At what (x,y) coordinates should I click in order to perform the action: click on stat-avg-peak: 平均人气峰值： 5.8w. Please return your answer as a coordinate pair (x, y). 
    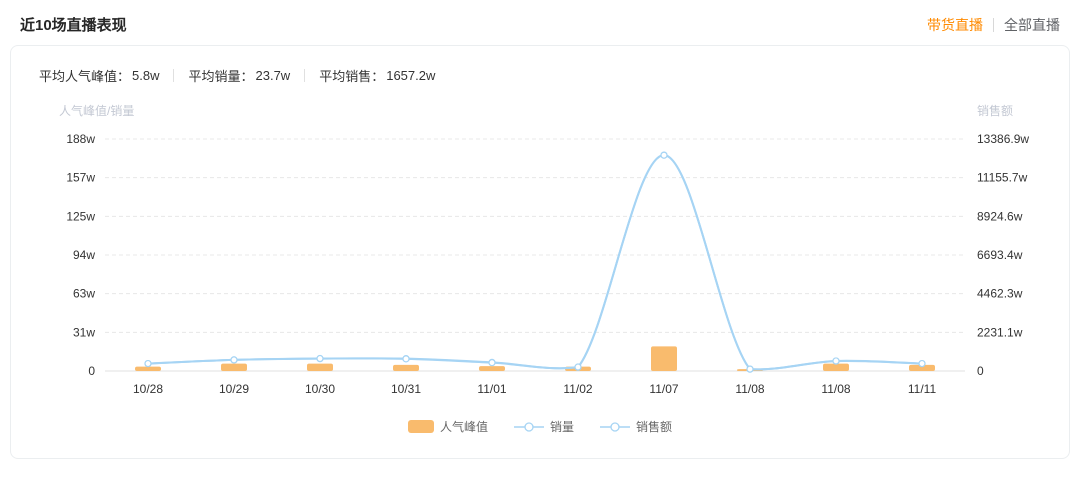
    Looking at the image, I should click on (99, 75).